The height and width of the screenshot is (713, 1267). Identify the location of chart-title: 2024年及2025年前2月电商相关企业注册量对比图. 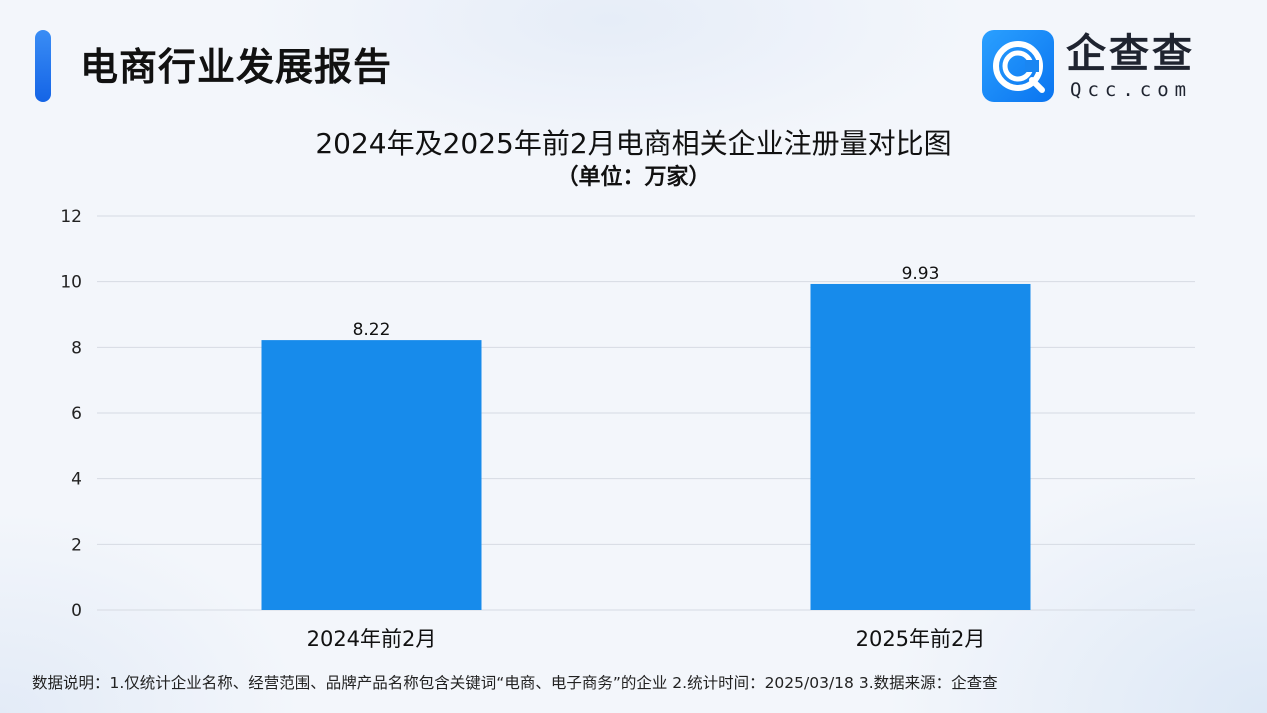
(633, 143).